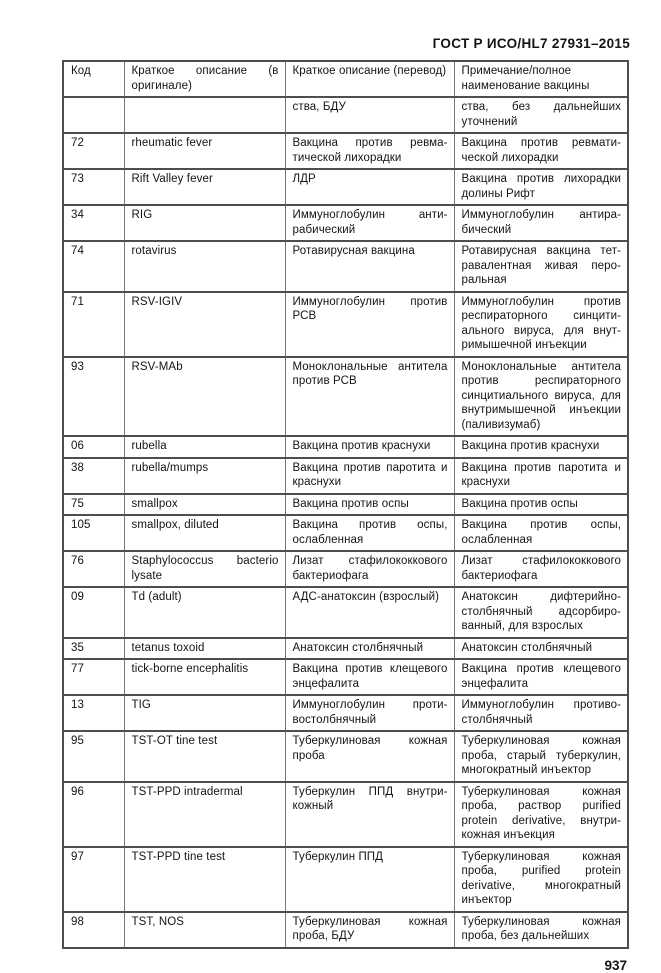 The width and height of the screenshot is (661, 973). Describe the element at coordinates (541, 569) in the screenshot. I see `cell-note-full-name: Лизат стафилококкового бактериофага` at that location.